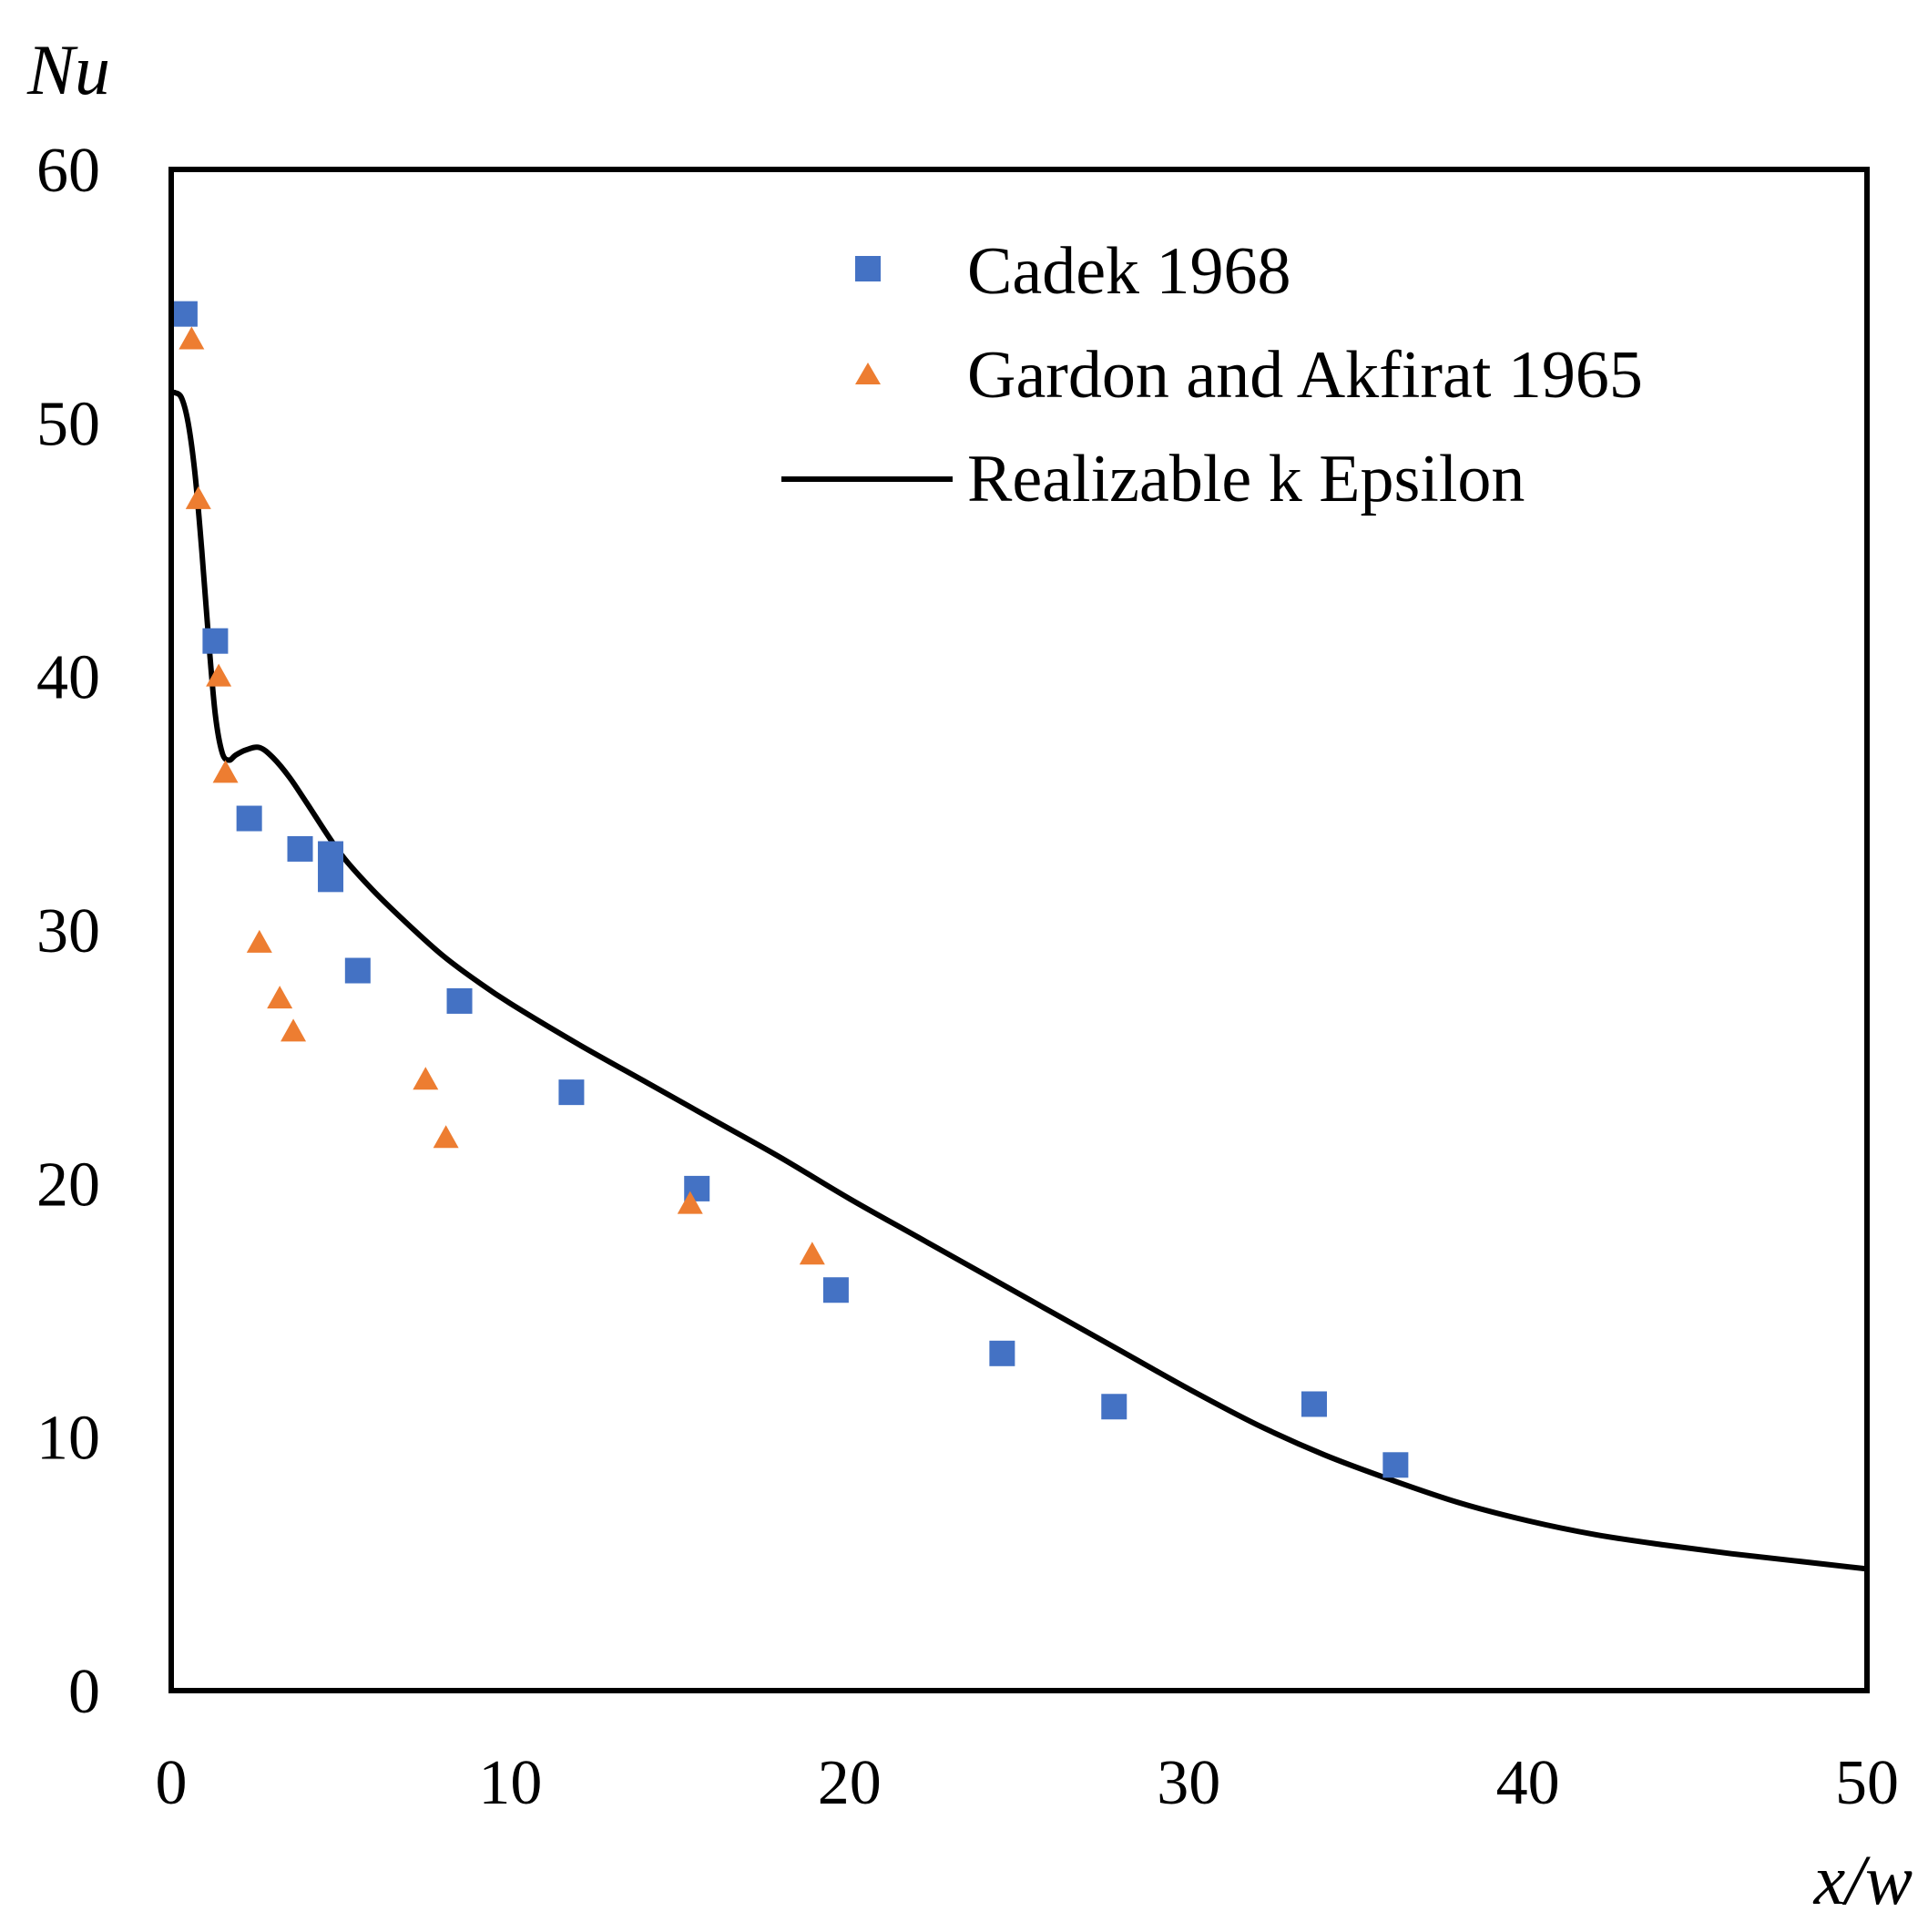 Image resolution: width=1928 pixels, height=1932 pixels. I want to click on legend-marker-square, so click(868, 268).